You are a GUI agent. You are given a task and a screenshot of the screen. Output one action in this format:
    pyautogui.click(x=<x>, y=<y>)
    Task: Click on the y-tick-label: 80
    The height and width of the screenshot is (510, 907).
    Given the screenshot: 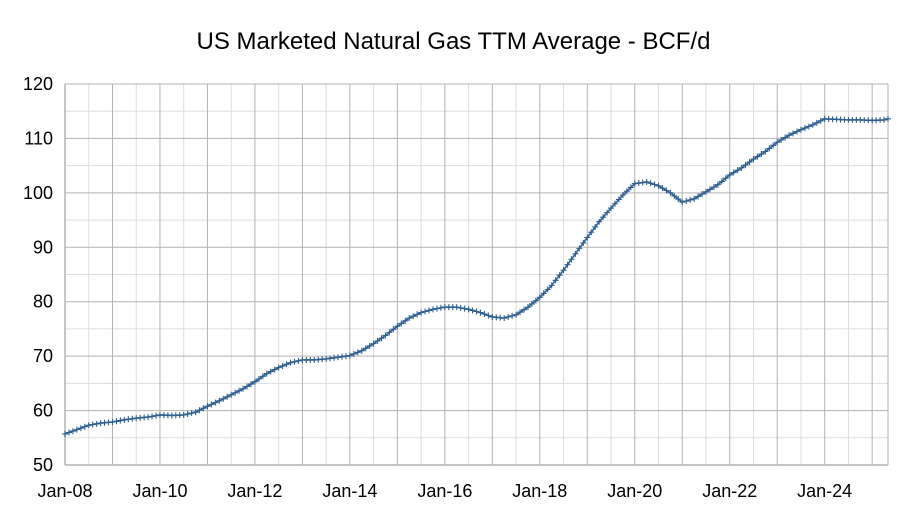 What is the action you would take?
    pyautogui.click(x=43, y=302)
    